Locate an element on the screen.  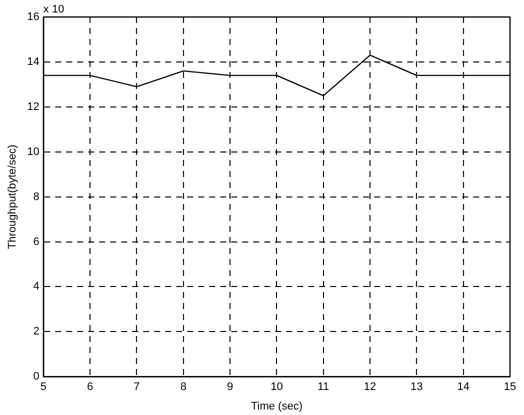
x-tick-label: 9 is located at coordinates (230, 387).